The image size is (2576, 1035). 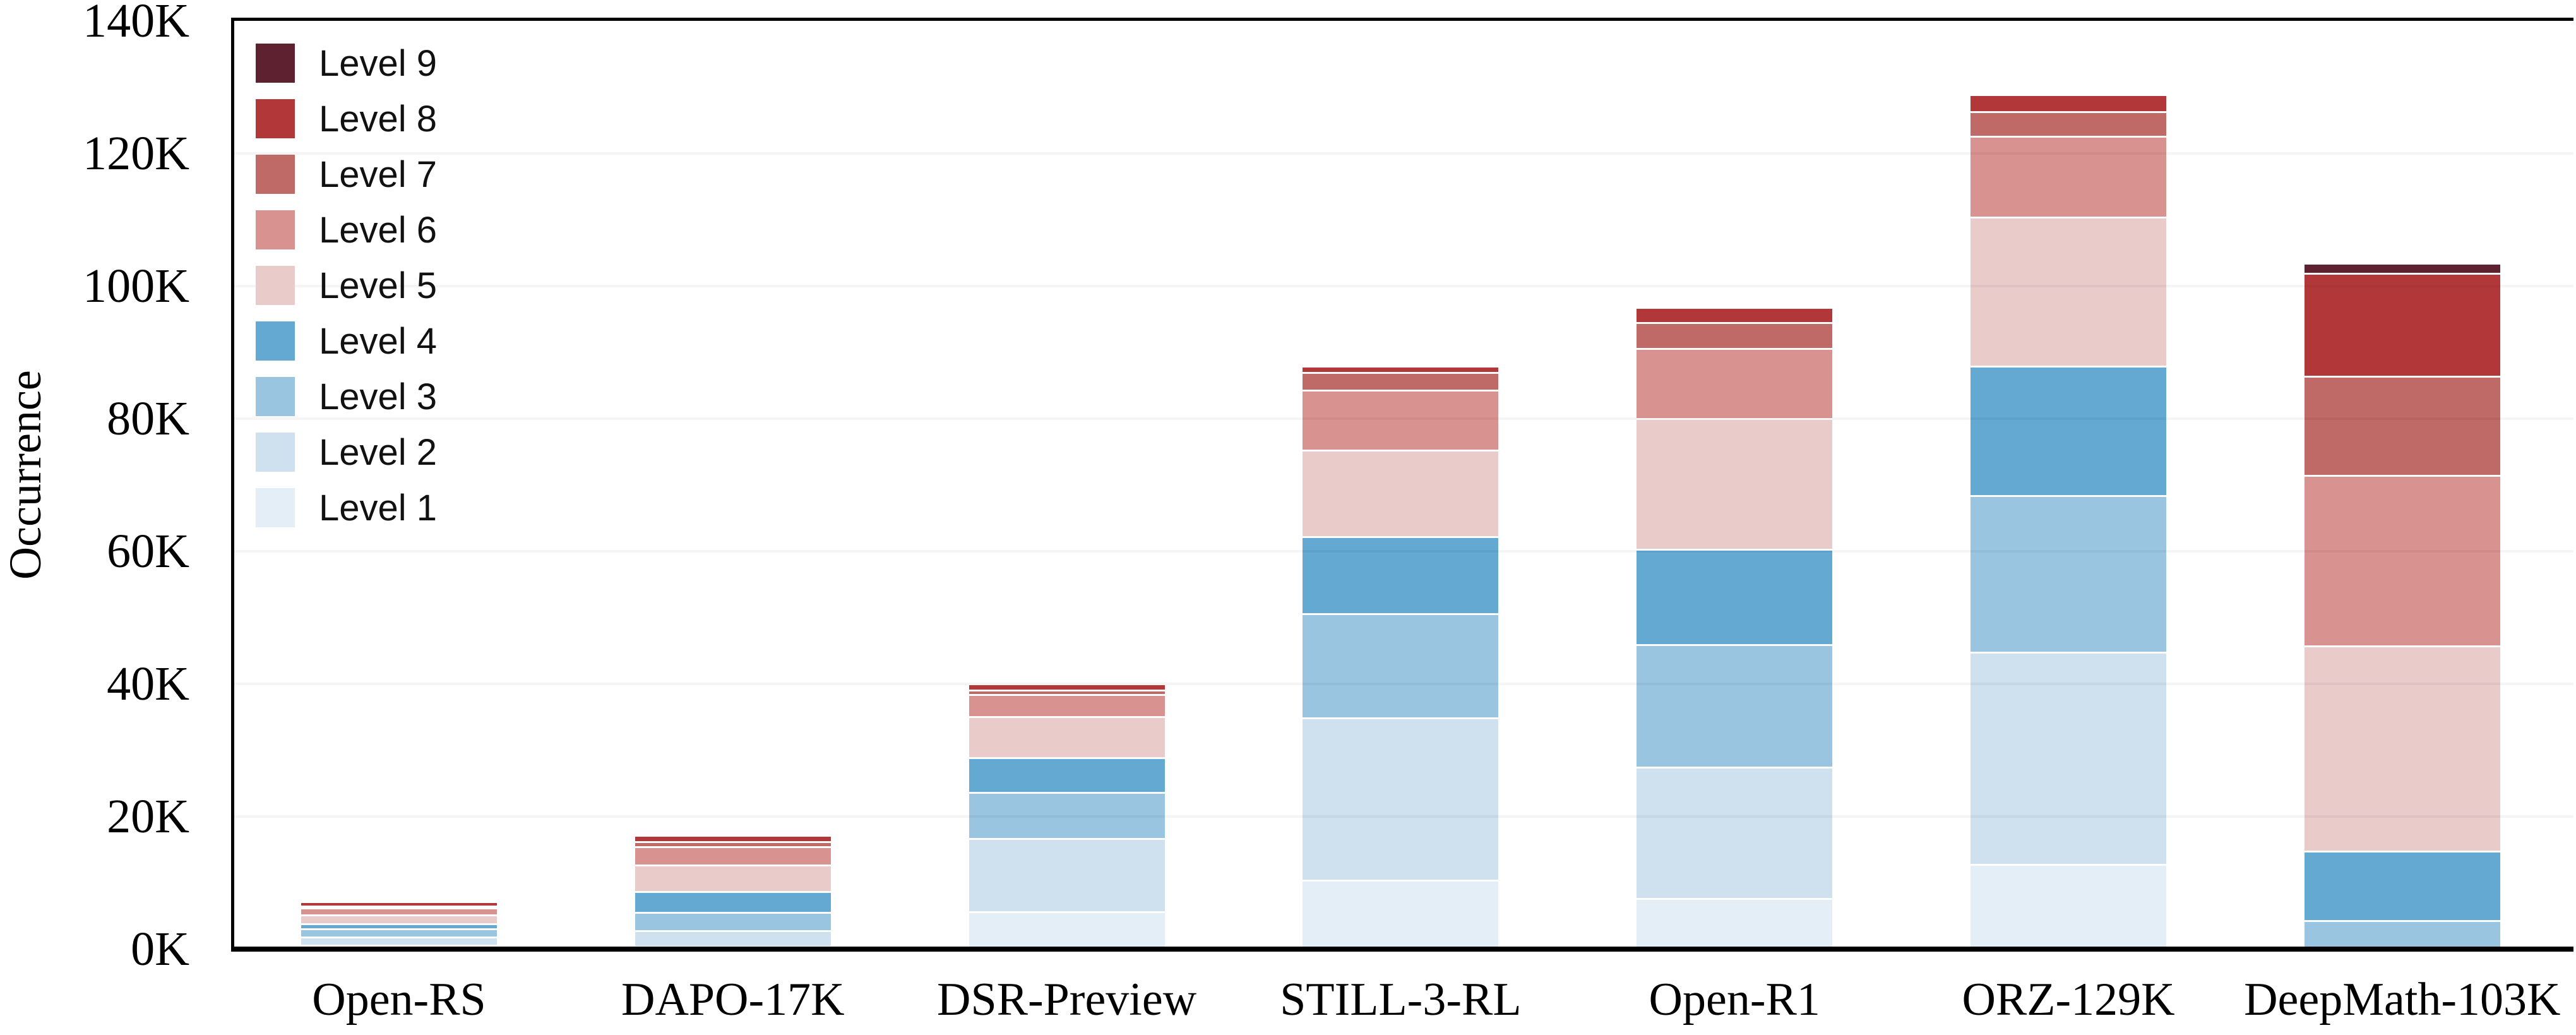 I want to click on plot-border-top, so click(x=1402, y=19).